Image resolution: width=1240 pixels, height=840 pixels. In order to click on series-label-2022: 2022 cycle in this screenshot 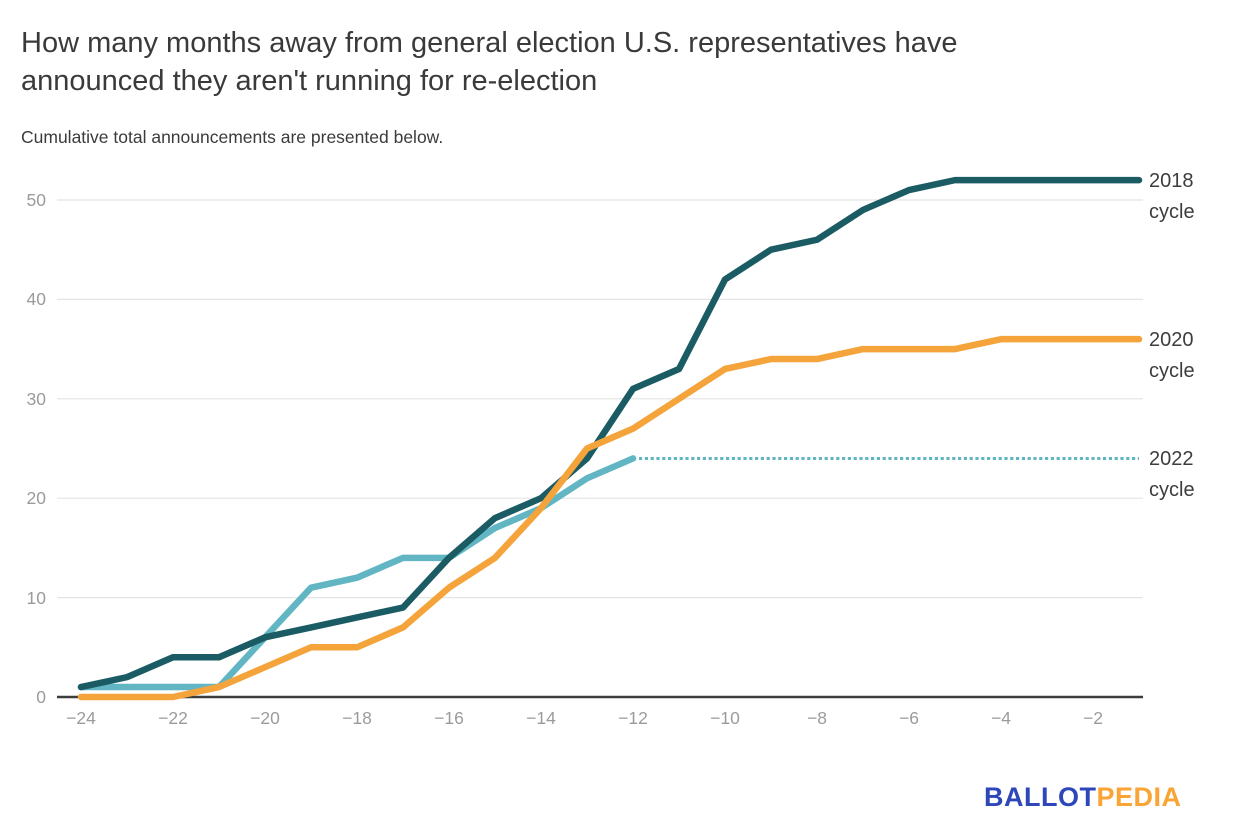, I will do `click(1192, 475)`.